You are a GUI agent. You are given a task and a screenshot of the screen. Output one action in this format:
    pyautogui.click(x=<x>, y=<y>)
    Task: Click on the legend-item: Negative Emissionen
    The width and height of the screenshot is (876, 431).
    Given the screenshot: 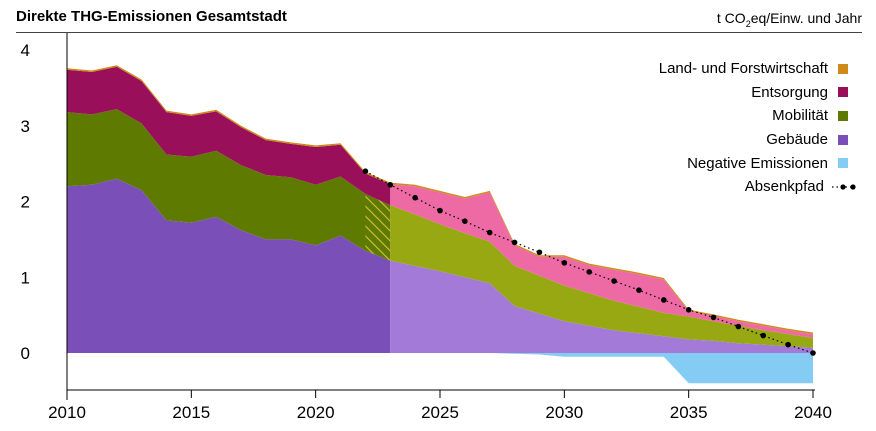 What is the action you would take?
    pyautogui.click(x=698, y=163)
    